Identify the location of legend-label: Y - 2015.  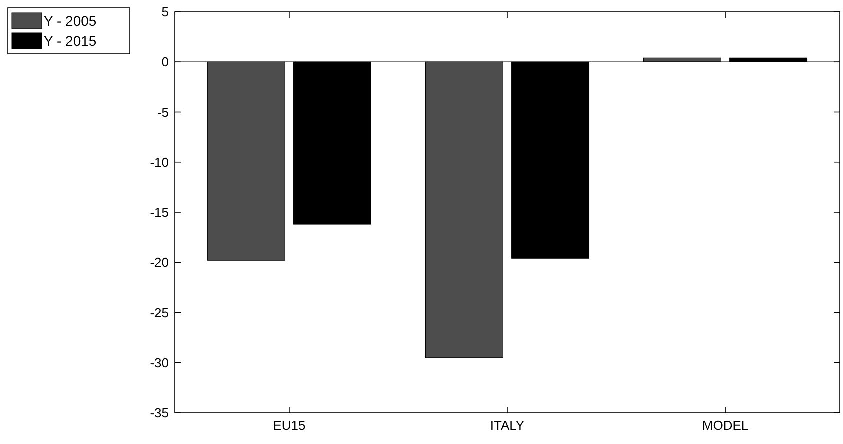
(70, 40).